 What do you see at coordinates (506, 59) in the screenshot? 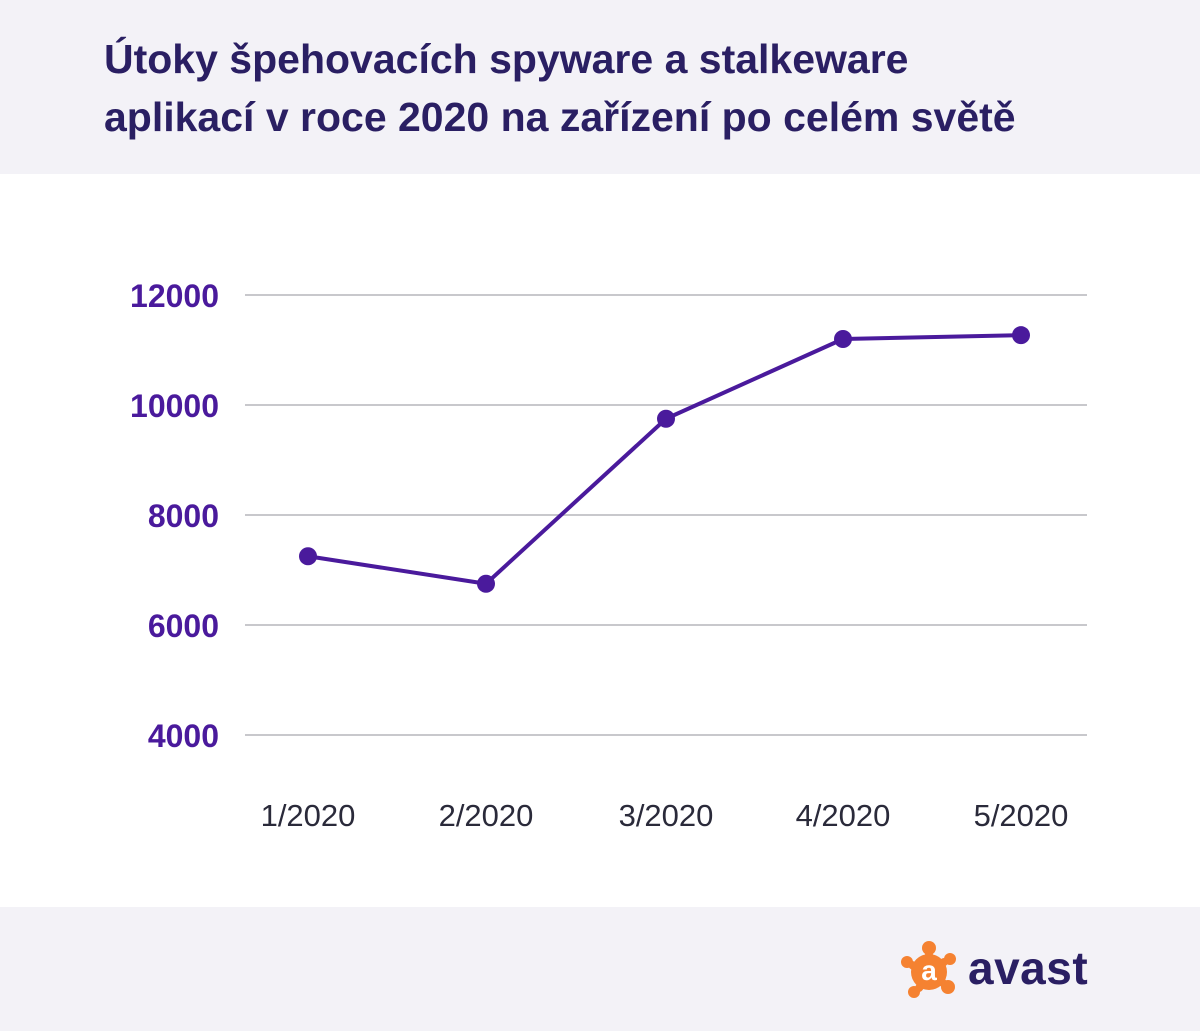
I see `title-line-1: Útoky špehovacích spyware a stalkeware` at bounding box center [506, 59].